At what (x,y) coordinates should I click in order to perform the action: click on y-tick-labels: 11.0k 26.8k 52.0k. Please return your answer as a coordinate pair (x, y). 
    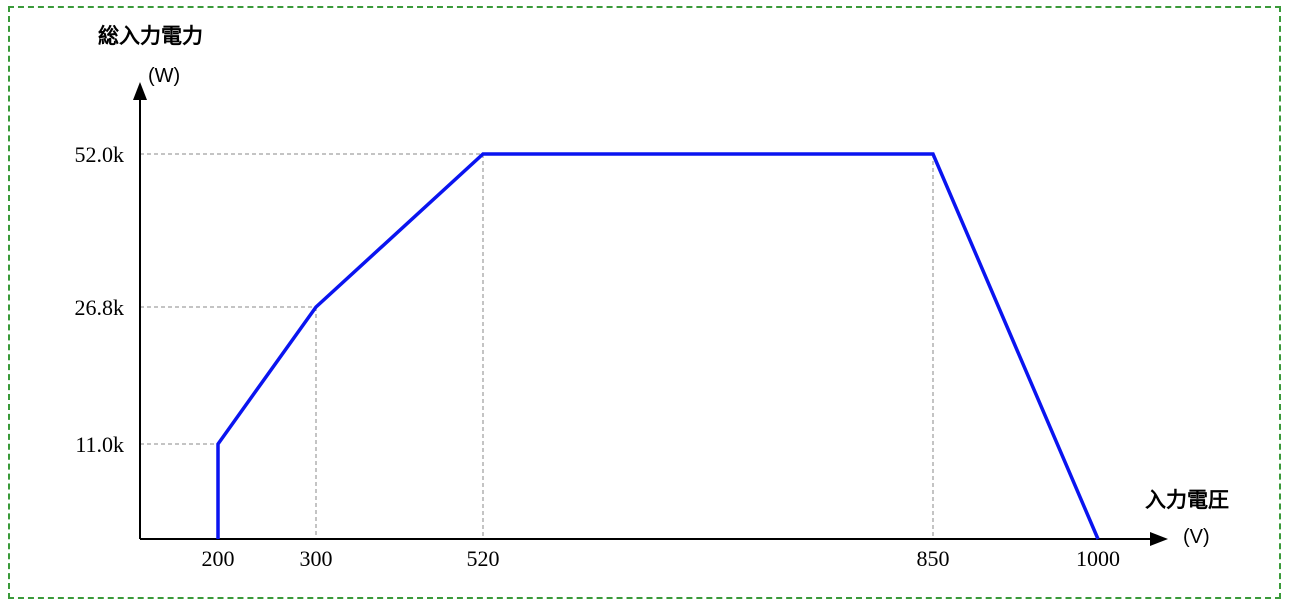
    Looking at the image, I should click on (100, 299).